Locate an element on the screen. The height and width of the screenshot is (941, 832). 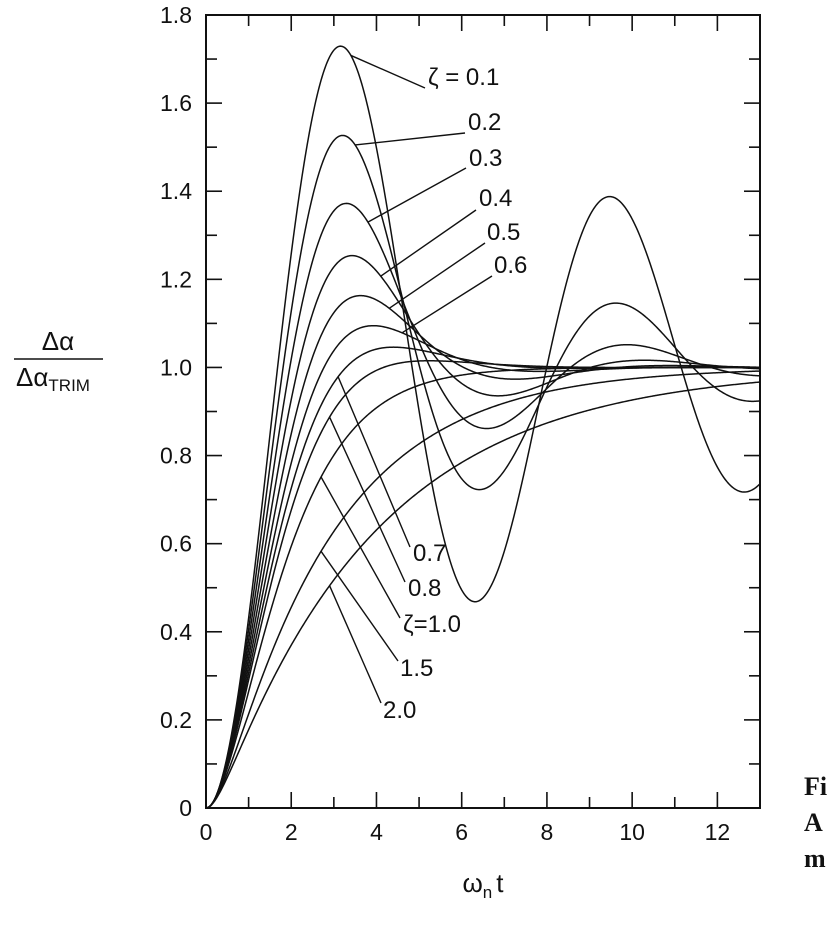
curve-label: 0.8 is located at coordinates (424, 588).